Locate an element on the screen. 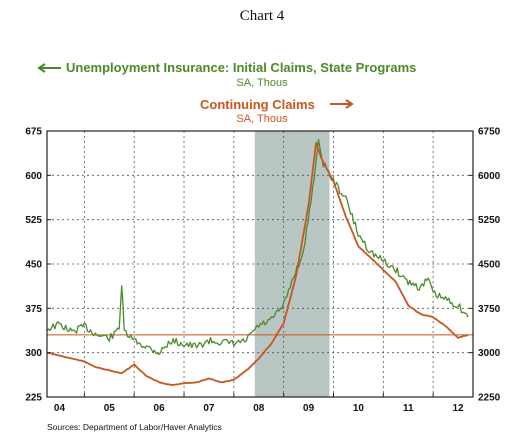  x-tick-label: 12 is located at coordinates (458, 408).